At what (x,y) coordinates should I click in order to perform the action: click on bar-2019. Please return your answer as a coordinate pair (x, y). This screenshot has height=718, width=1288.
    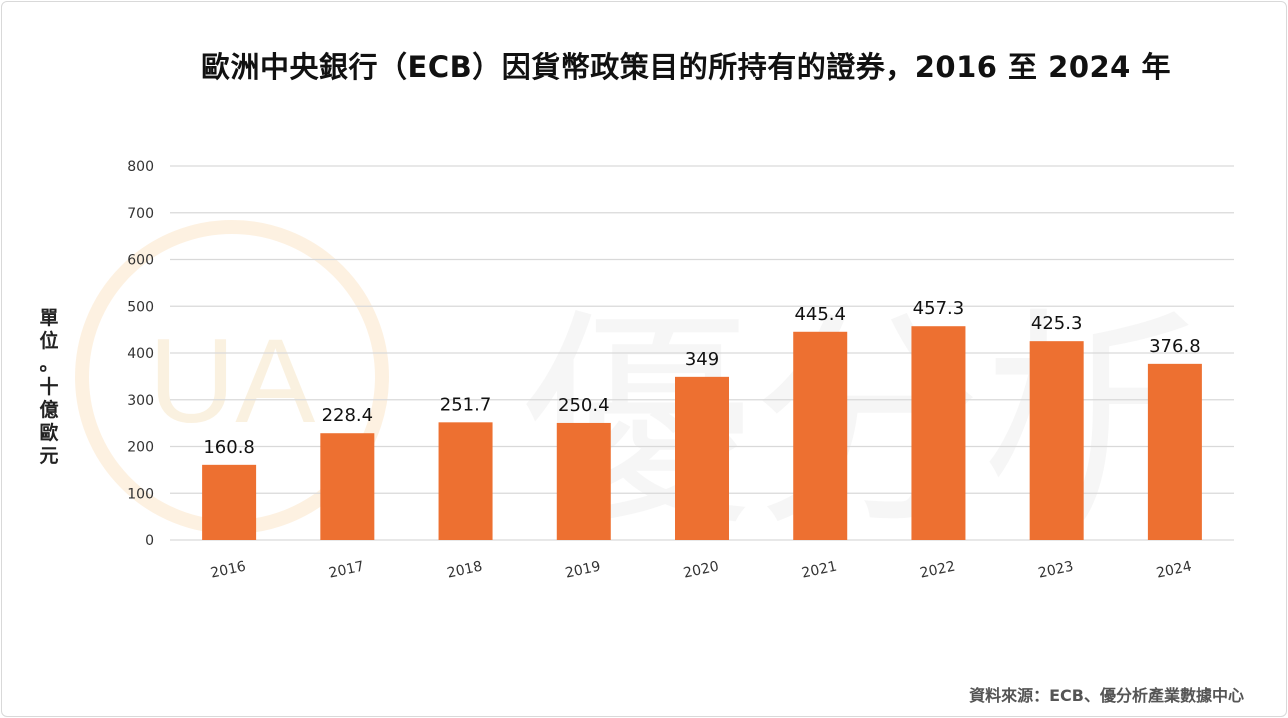
    Looking at the image, I should click on (583, 481).